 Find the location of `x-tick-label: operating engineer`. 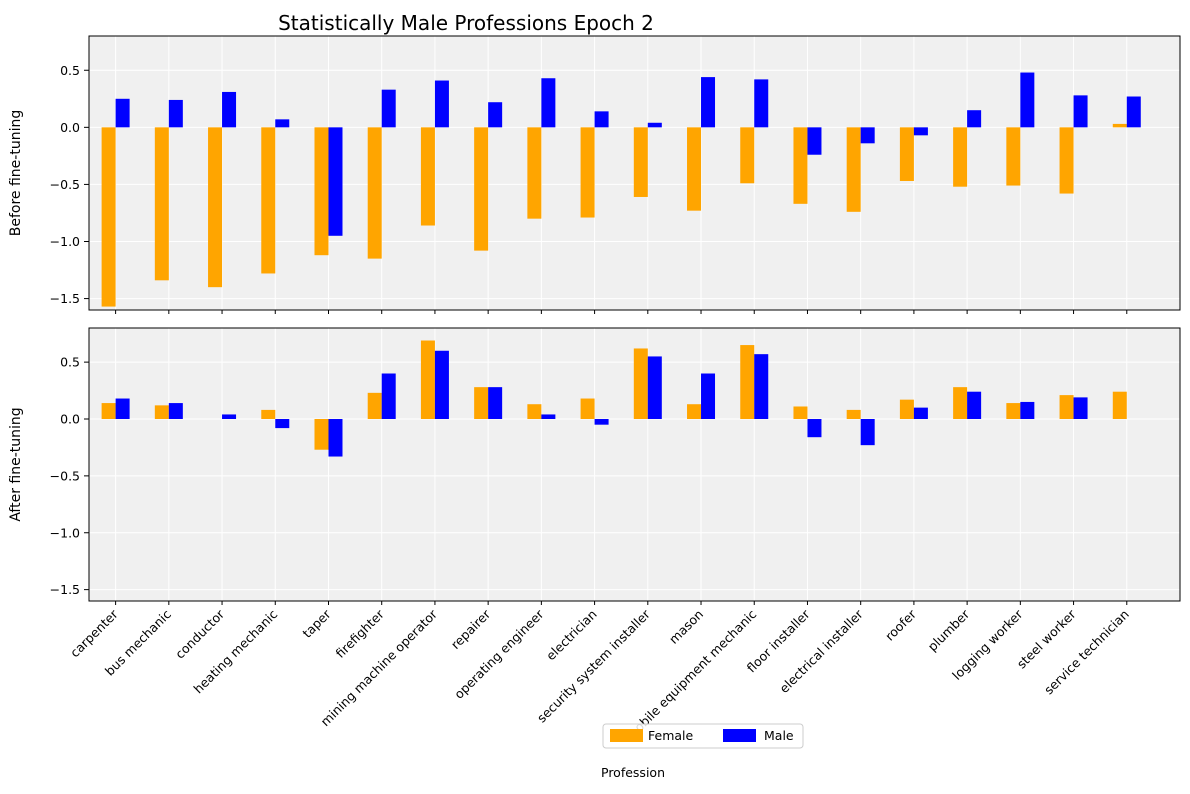

x-tick-label: operating engineer is located at coordinates (499, 654).